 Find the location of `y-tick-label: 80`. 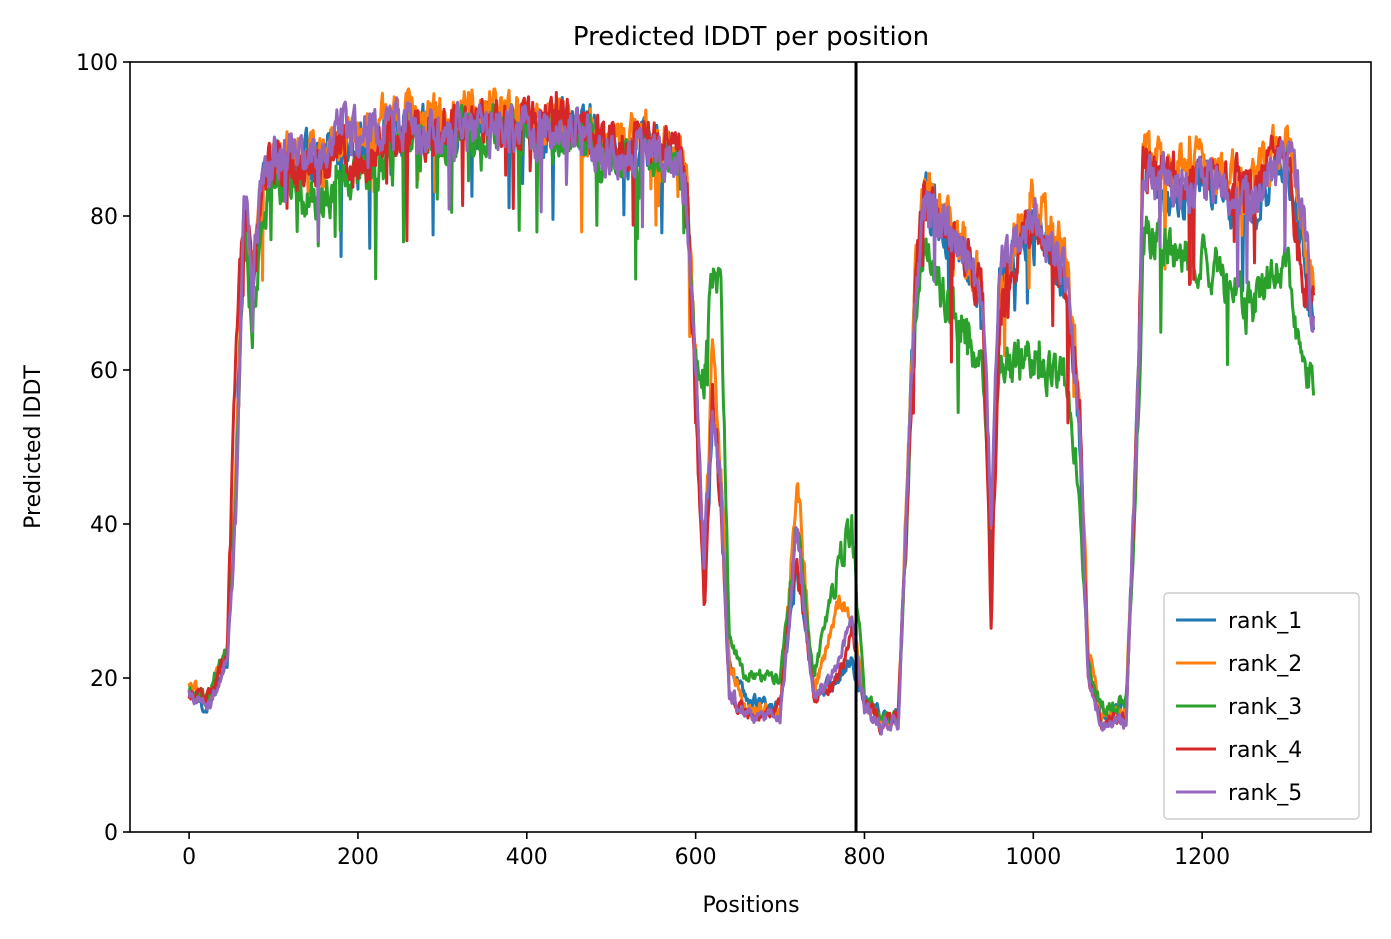

y-tick-label: 80 is located at coordinates (104, 217).